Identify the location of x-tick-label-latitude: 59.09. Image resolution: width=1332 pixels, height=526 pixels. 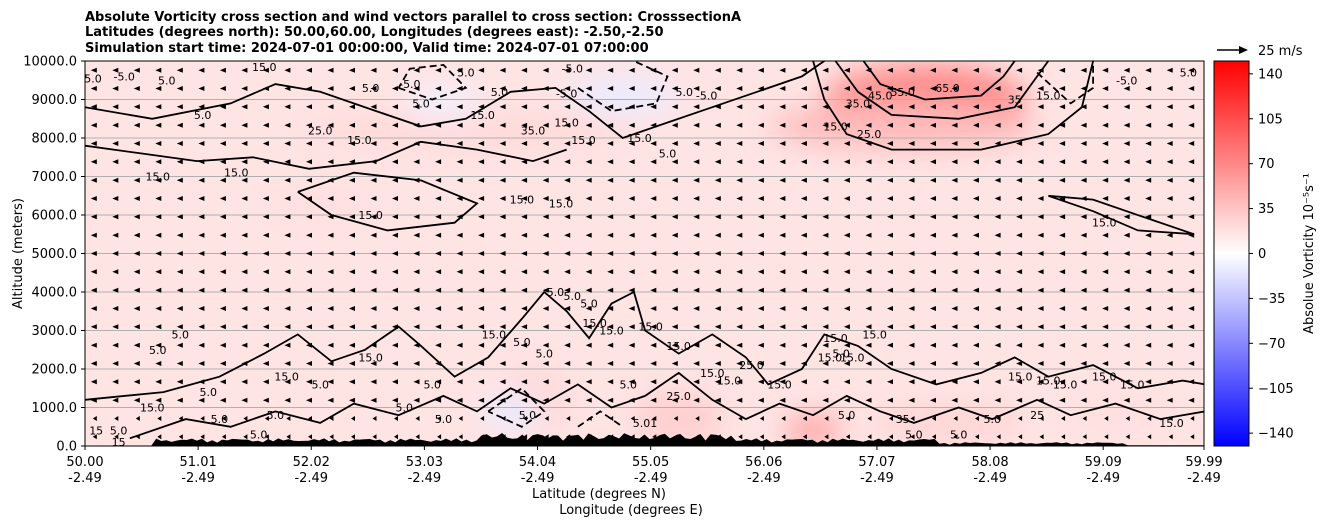
(1103, 462).